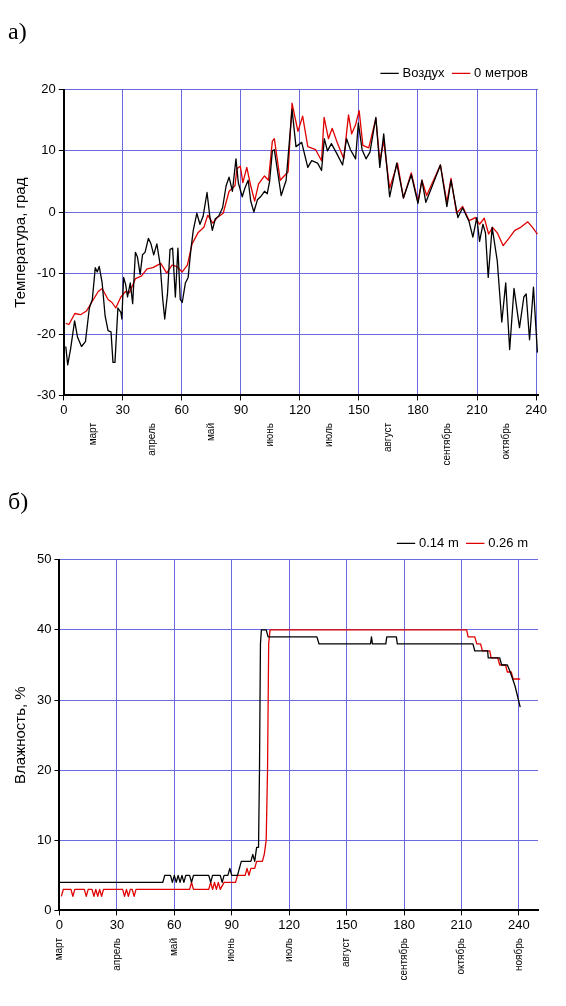 This screenshot has width=566, height=1006. I want to click on y-tick-label: 40, so click(44, 629).